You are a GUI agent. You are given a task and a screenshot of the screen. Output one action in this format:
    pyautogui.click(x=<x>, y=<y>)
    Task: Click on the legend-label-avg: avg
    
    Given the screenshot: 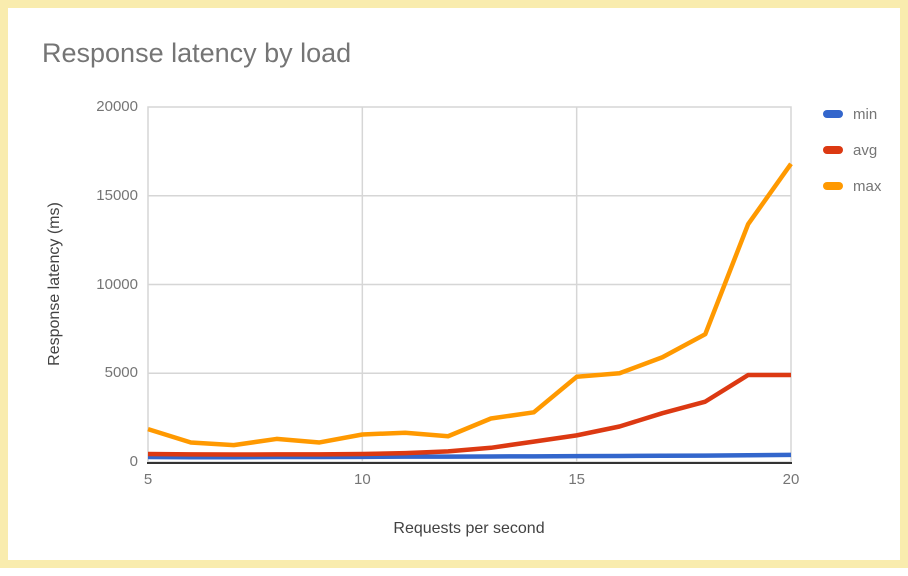 What is the action you would take?
    pyautogui.click(x=865, y=150)
    